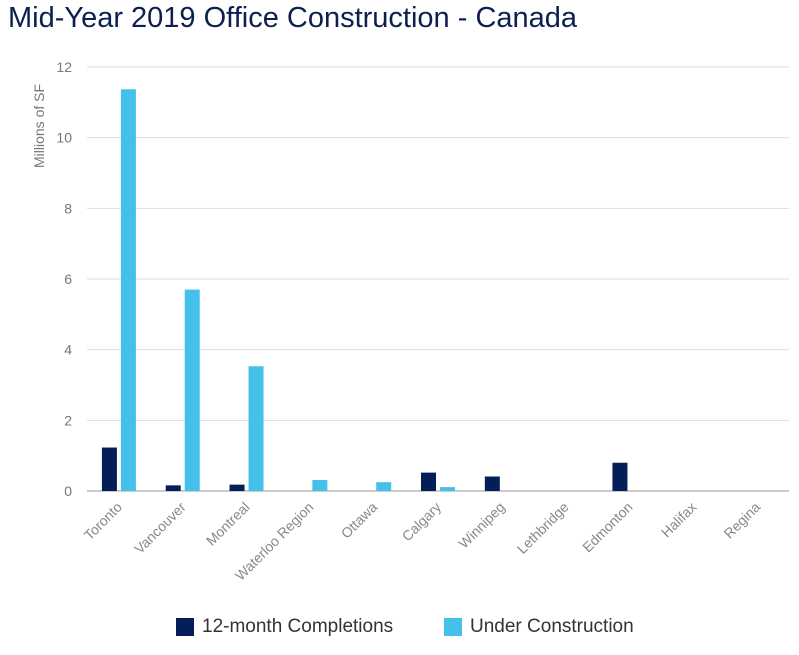 Image resolution: width=799 pixels, height=655 pixels. I want to click on legend-item-completions: 12-month Completions, so click(284, 627).